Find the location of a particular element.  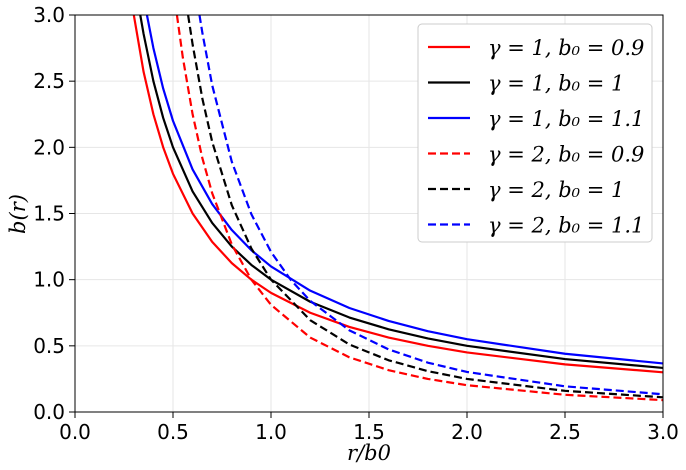

x-tick-label: 0.5 is located at coordinates (173, 432).